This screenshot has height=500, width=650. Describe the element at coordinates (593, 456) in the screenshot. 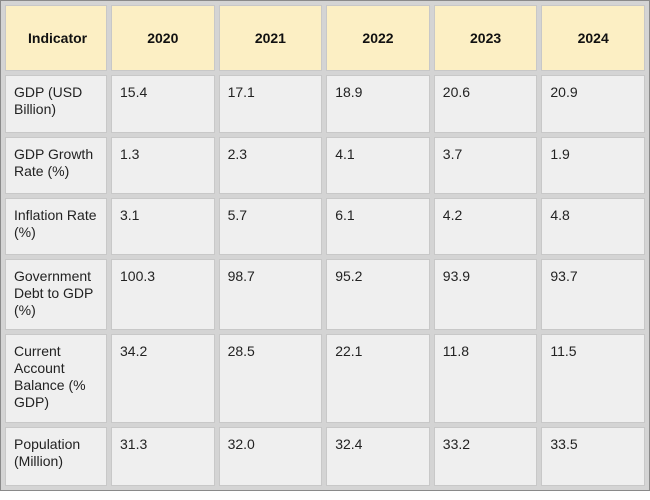

I see `data-cell: 33.5` at that location.